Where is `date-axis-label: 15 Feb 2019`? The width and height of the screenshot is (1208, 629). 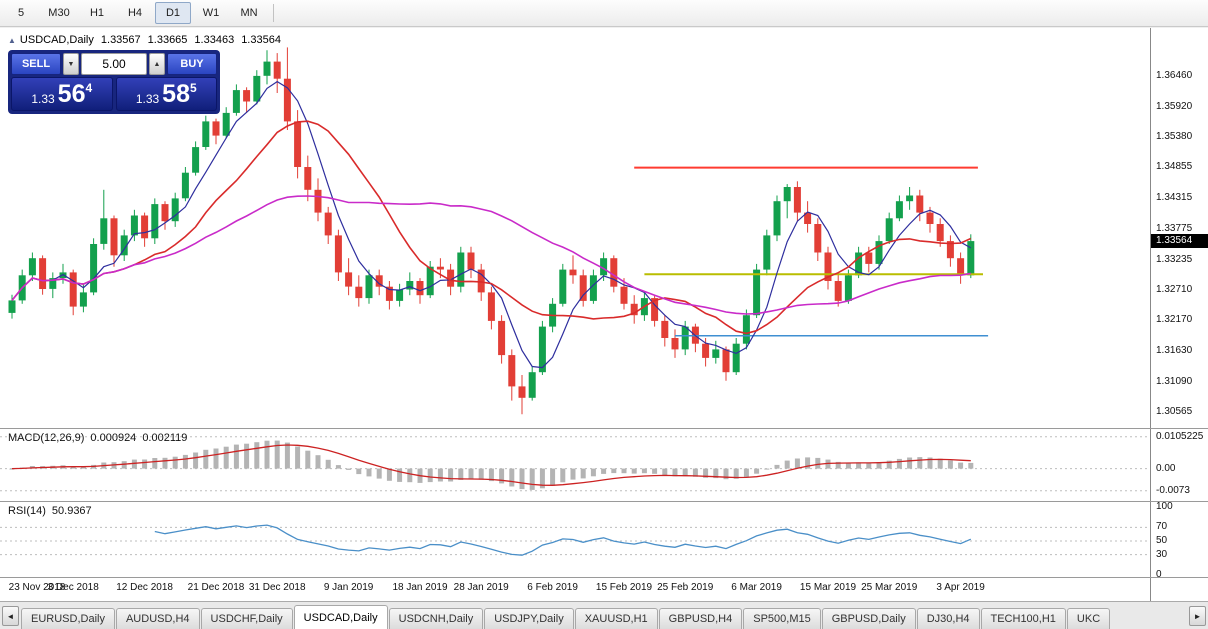
date-axis-label: 15 Feb 2019 is located at coordinates (624, 587).